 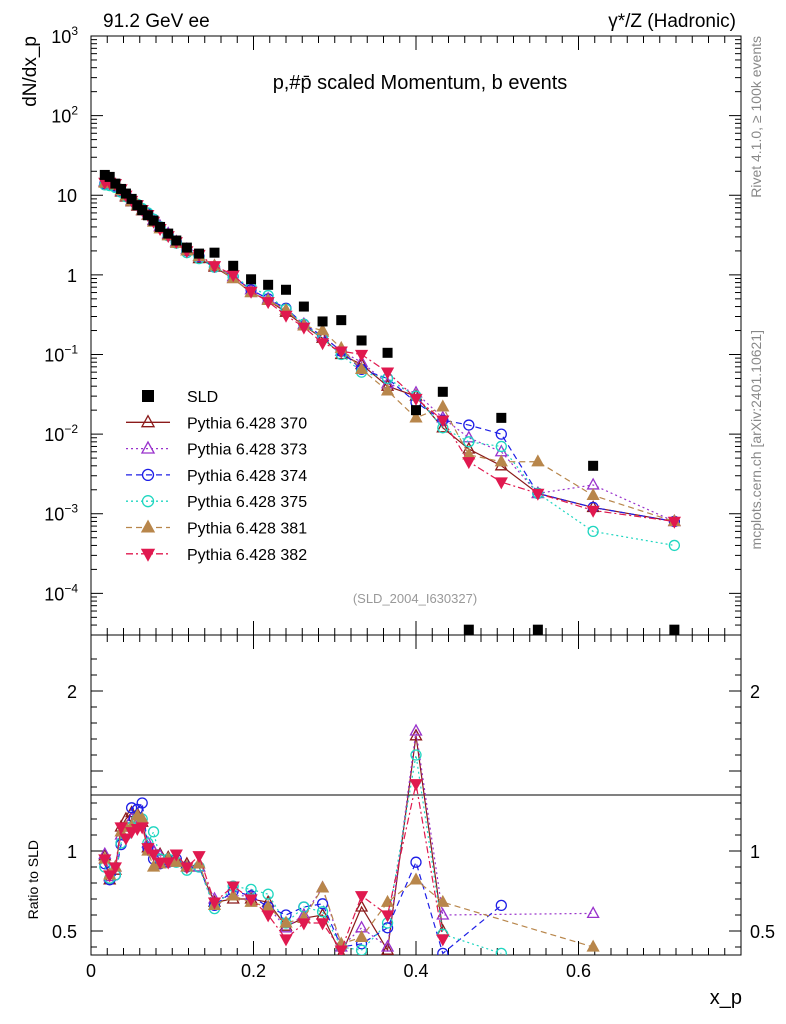 What do you see at coordinates (415, 598) in the screenshot?
I see `analysis-label: (SLD_2004_I630327)` at bounding box center [415, 598].